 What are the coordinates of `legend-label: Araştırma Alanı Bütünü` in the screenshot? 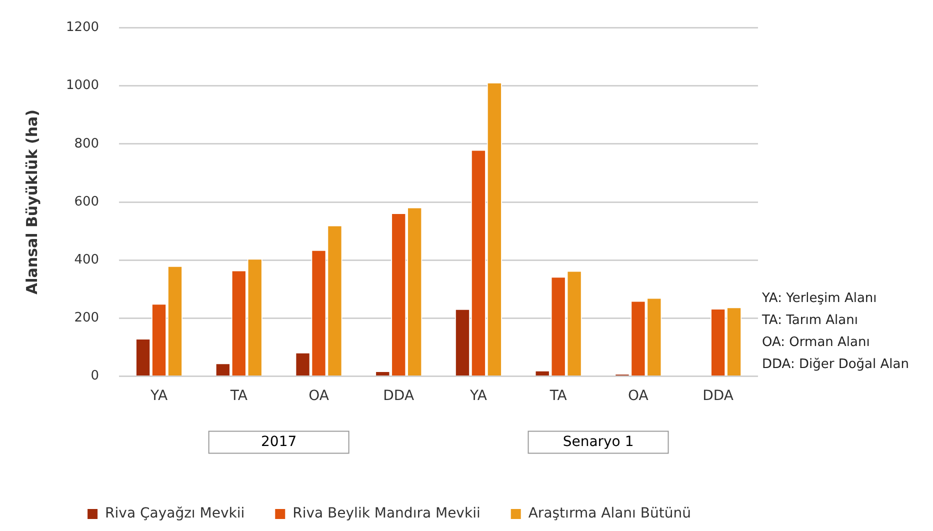 It's located at (609, 514).